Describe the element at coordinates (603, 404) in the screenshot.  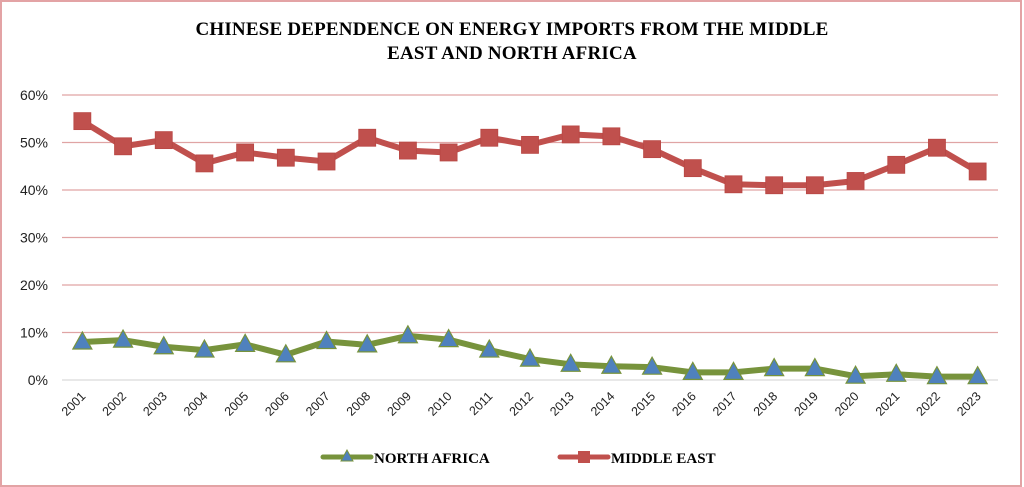
I see `x-tick-label: 2014` at that location.